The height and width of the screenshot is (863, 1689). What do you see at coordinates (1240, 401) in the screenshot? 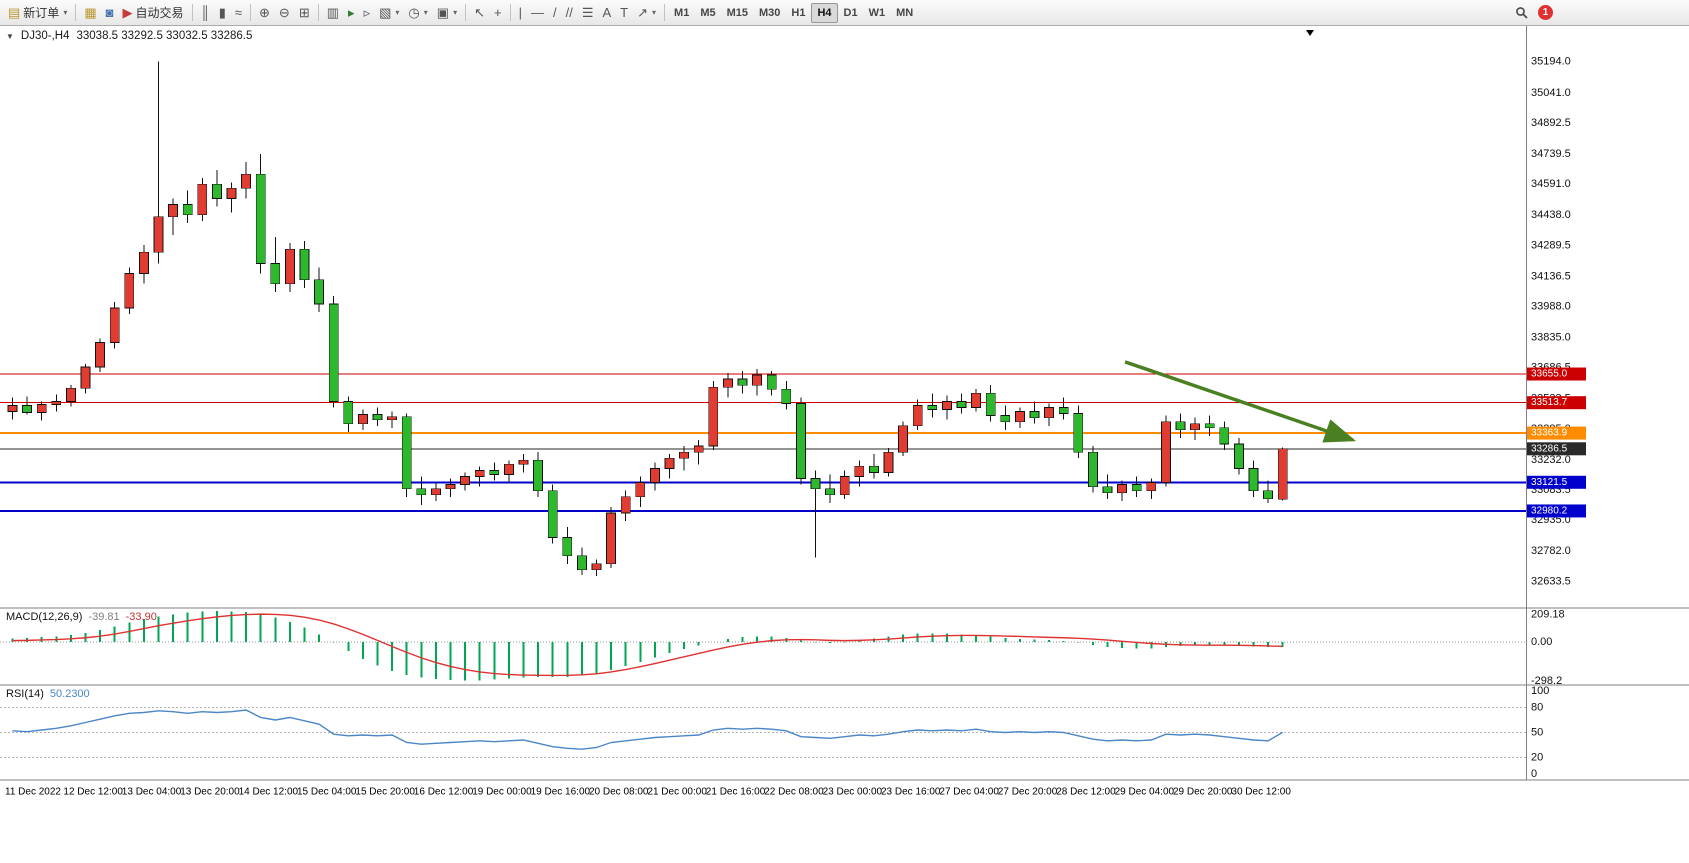
I see `trend-arrow` at bounding box center [1240, 401].